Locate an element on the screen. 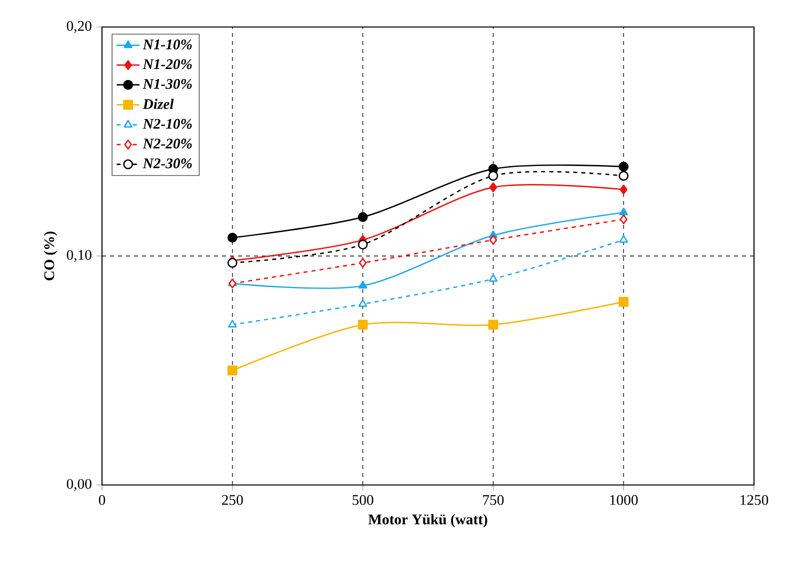  legend-label: N2-30% is located at coordinates (167, 163).